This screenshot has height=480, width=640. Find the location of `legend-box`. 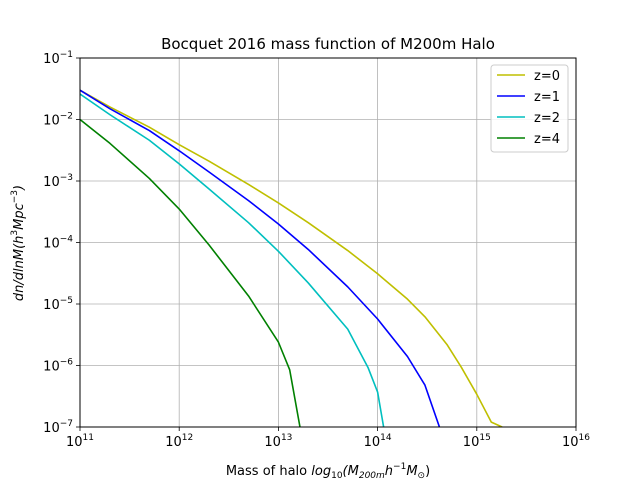

legend-box is located at coordinates (529, 108).